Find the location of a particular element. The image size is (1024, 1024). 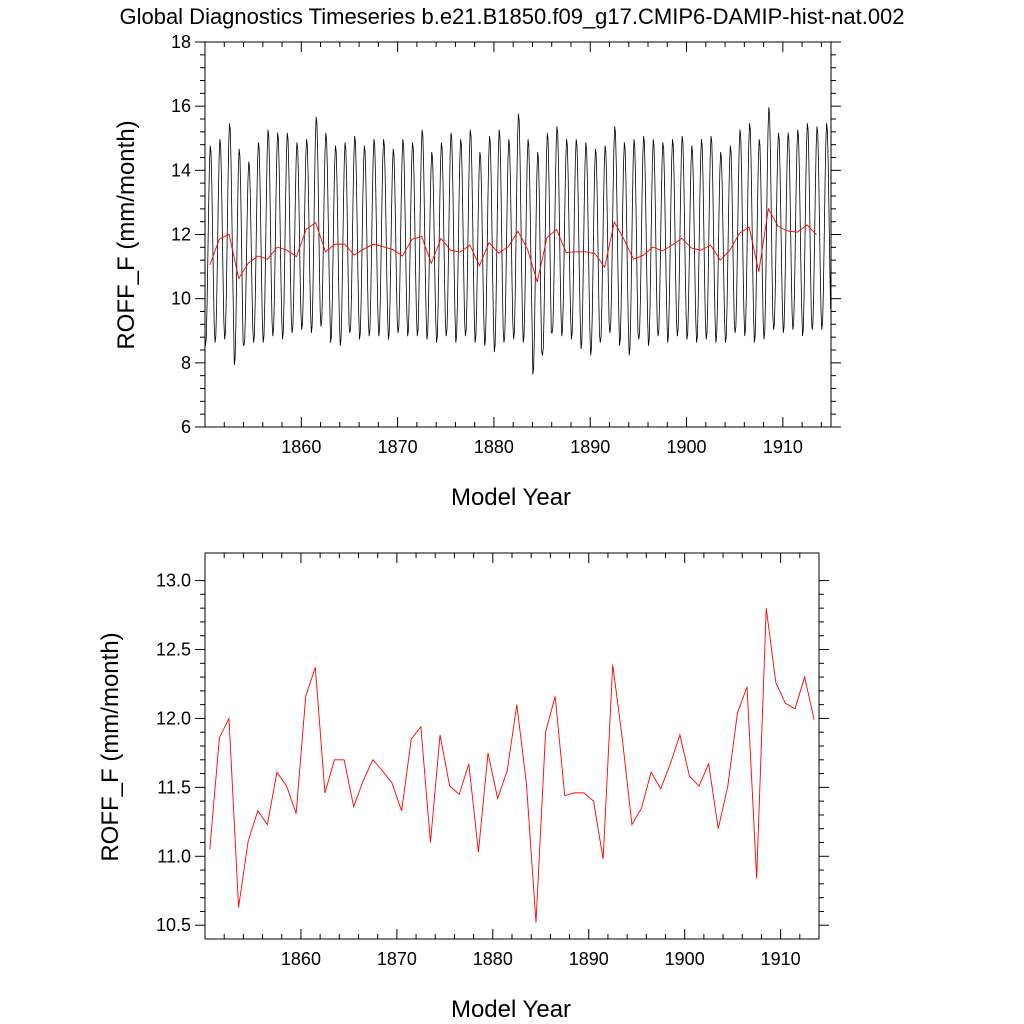

bottom-y-axis-label: ROFF_F (mm/month) is located at coordinates (110, 746).